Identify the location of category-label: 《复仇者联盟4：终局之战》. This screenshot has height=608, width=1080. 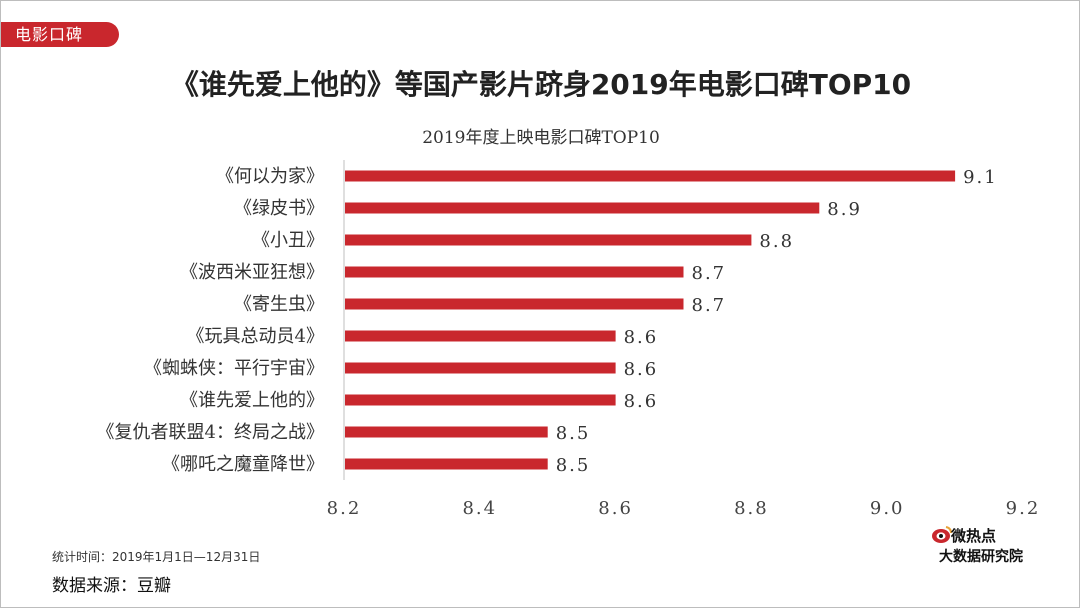
(210, 432).